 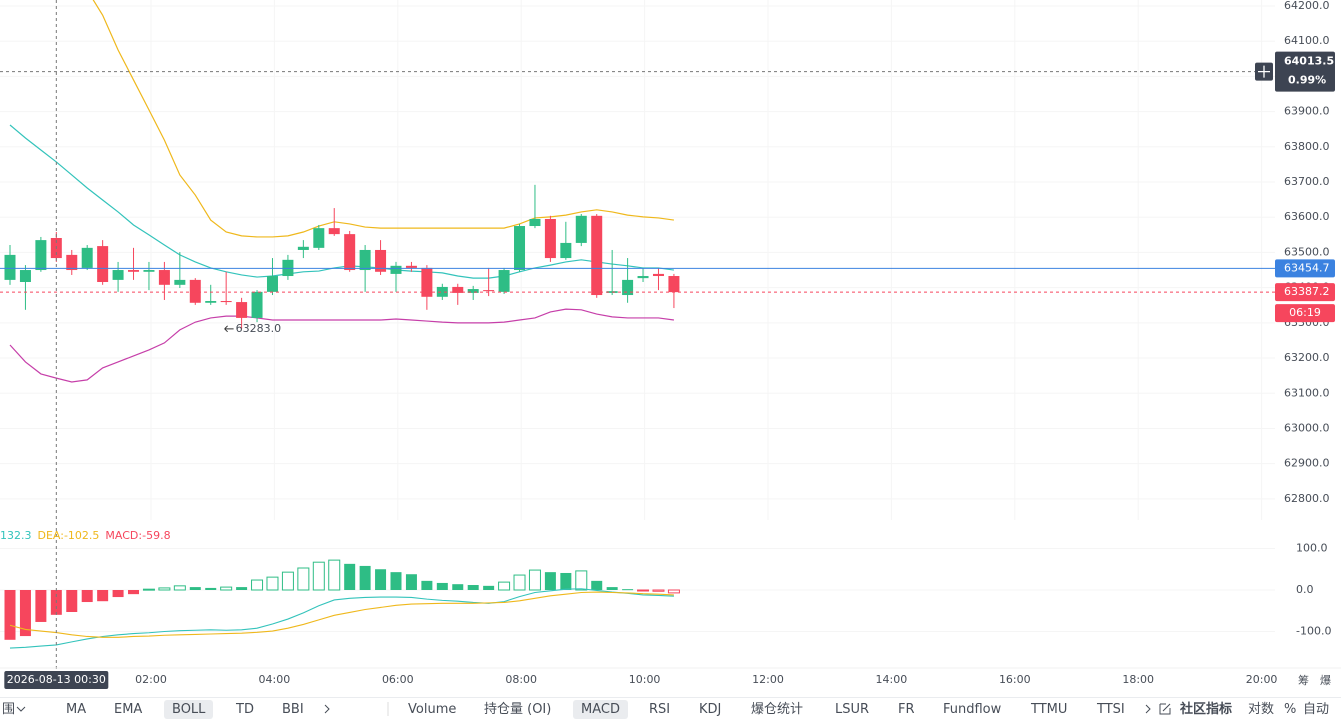 What do you see at coordinates (1325, 680) in the screenshot?
I see `axis-button: 爆` at bounding box center [1325, 680].